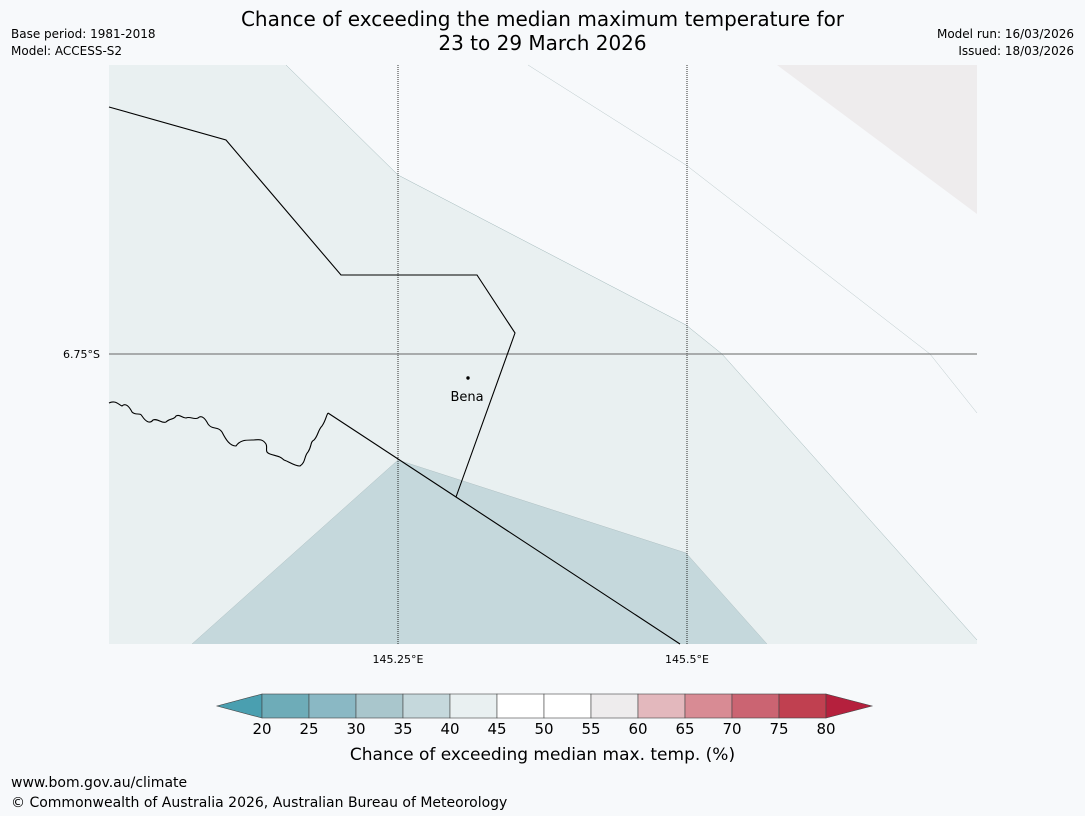 The width and height of the screenshot is (1085, 816). What do you see at coordinates (83, 34) in the screenshot?
I see `base-period: Base period: 1981-2018` at bounding box center [83, 34].